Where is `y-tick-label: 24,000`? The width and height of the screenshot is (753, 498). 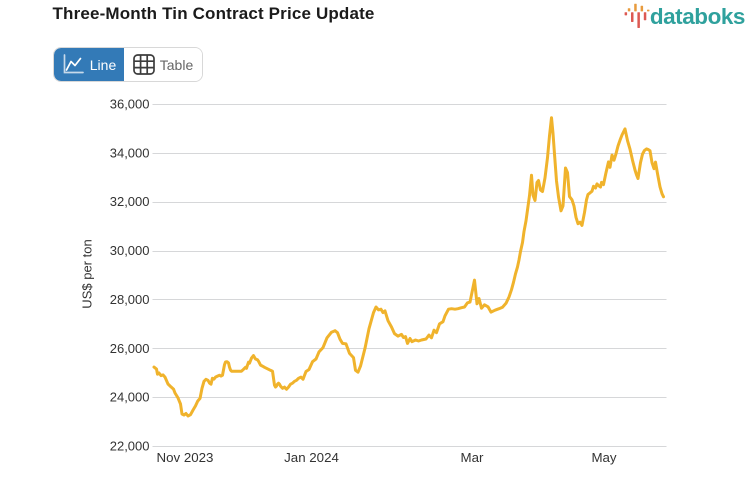 y-tick-label: 24,000 is located at coordinates (130, 397).